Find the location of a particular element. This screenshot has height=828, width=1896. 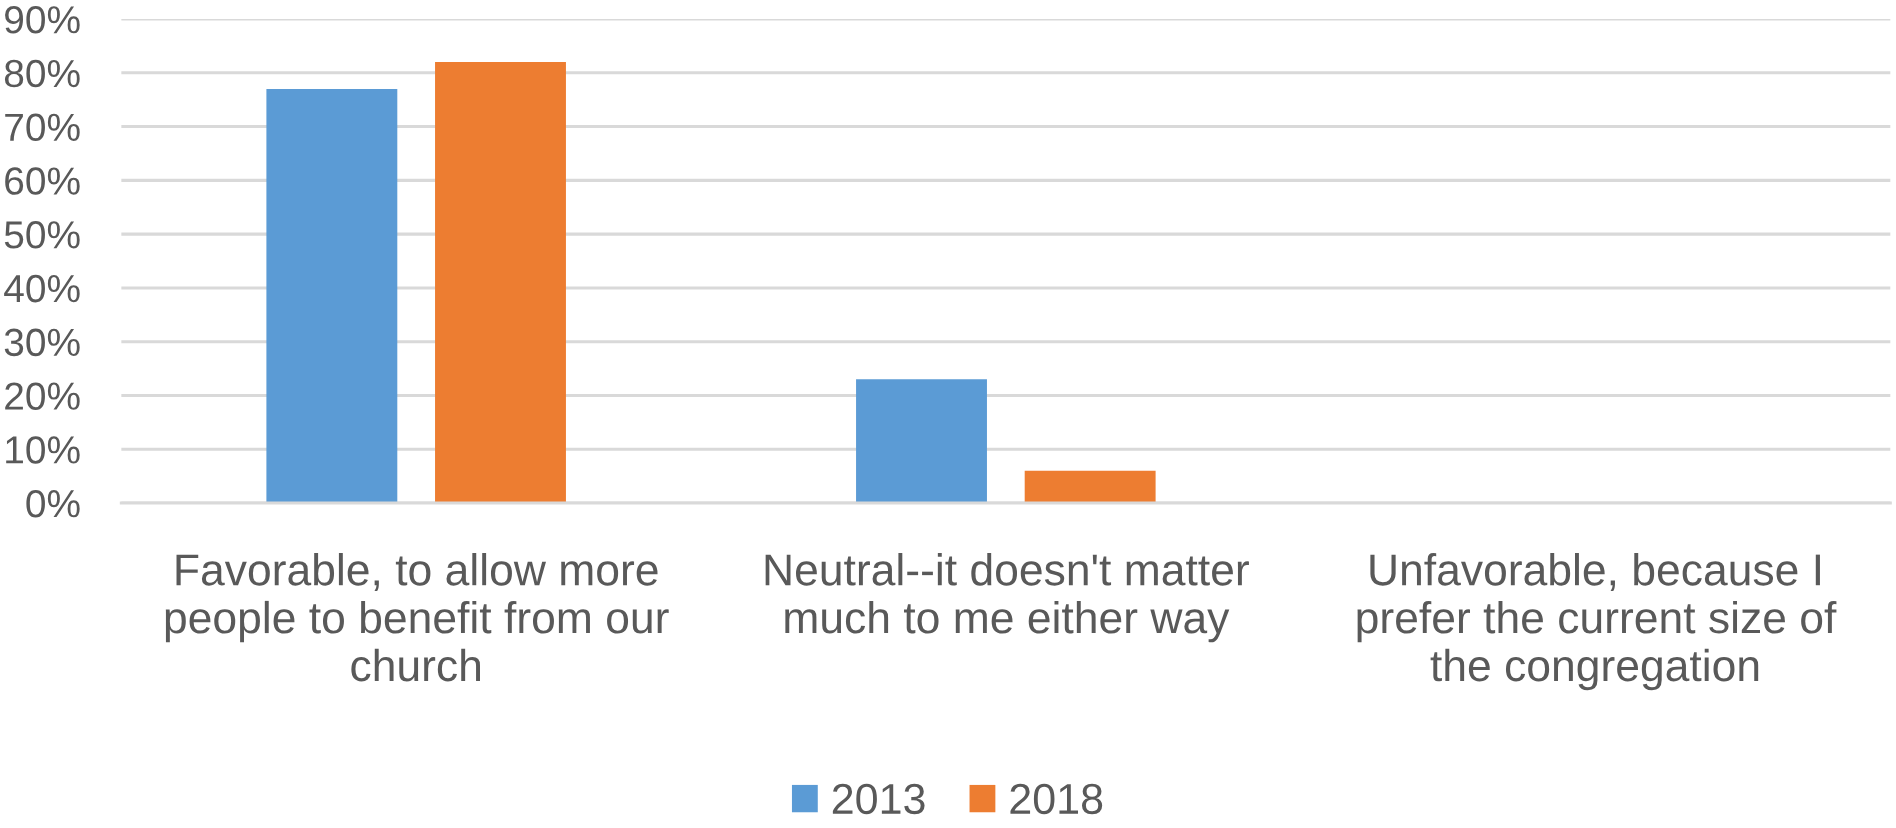

x-tick-label: Unfavorable, because I prefer the current size of the congregation is located at coordinates (1597, 622).